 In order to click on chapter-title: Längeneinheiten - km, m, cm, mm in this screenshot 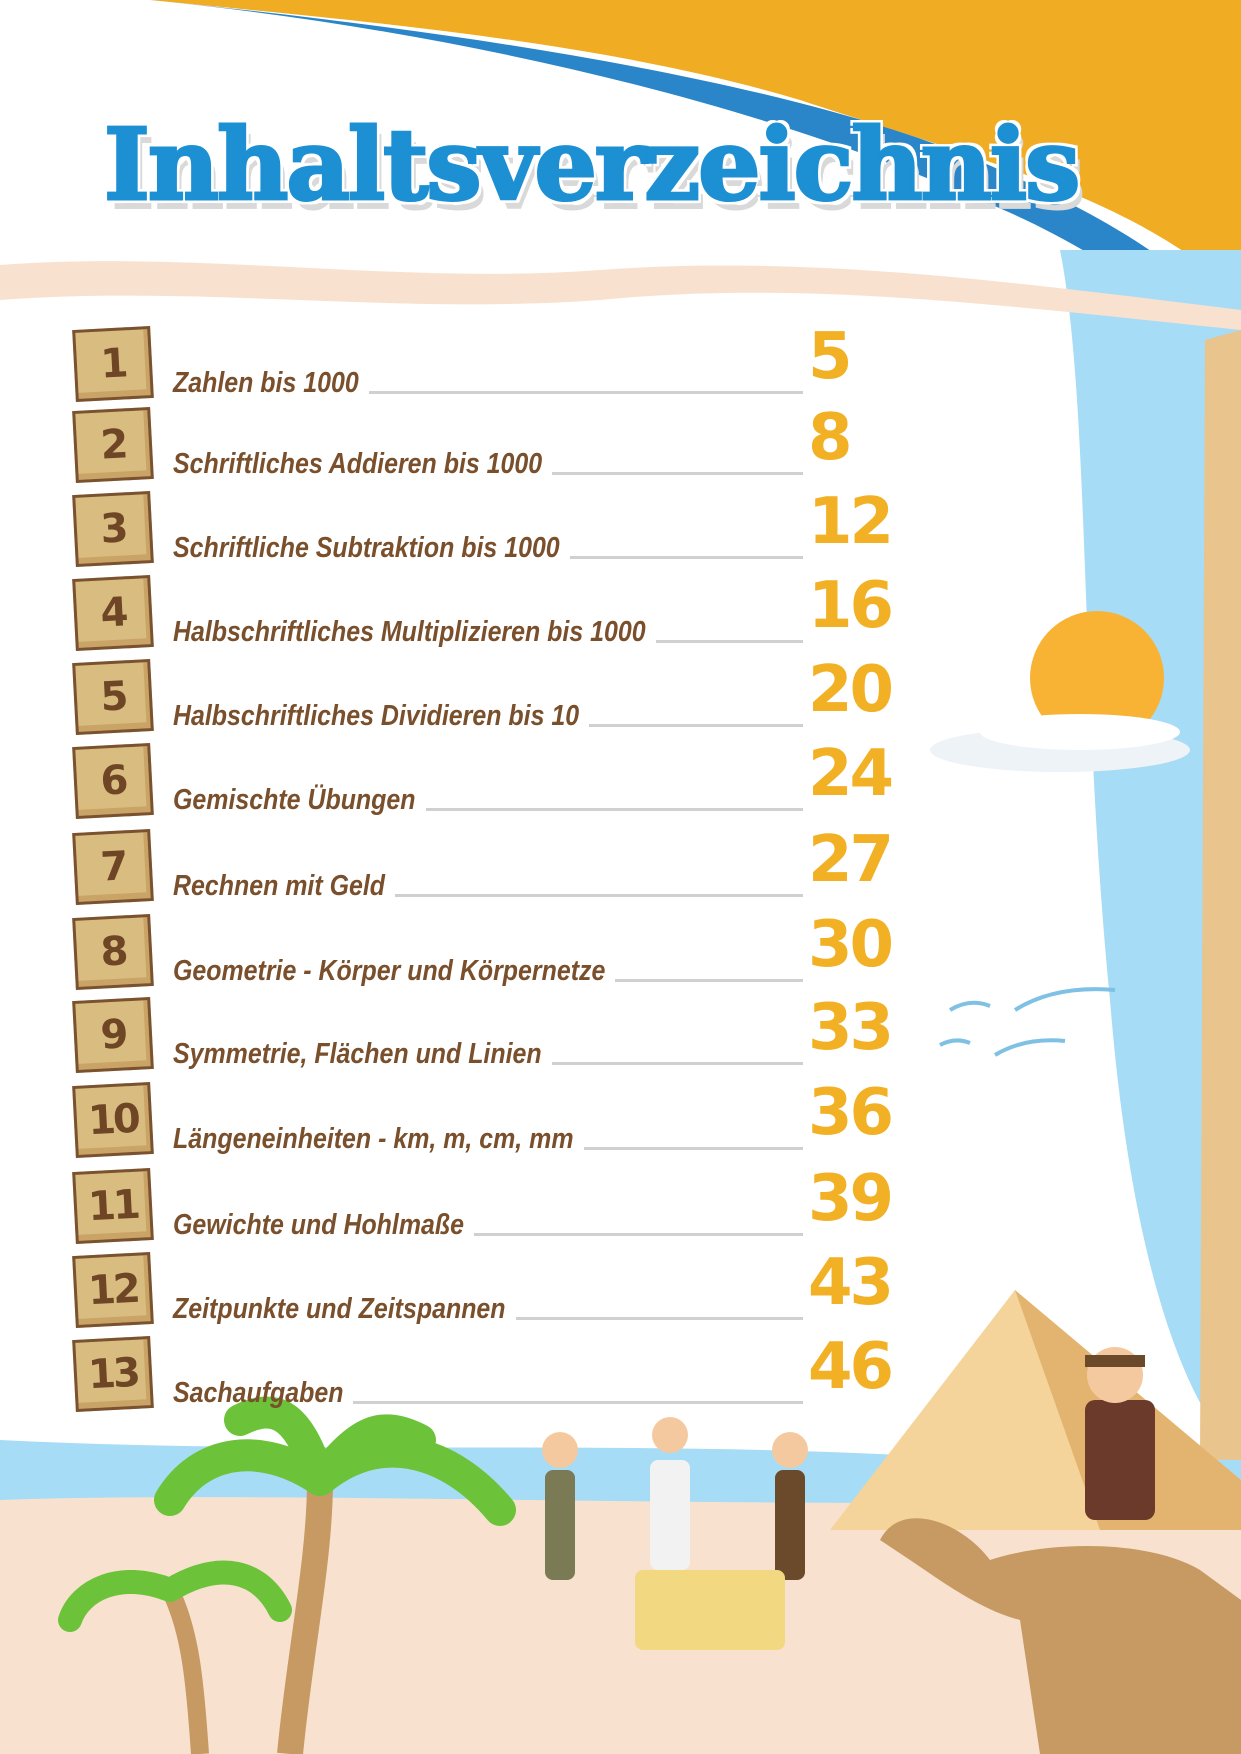, I will do `click(373, 1139)`.